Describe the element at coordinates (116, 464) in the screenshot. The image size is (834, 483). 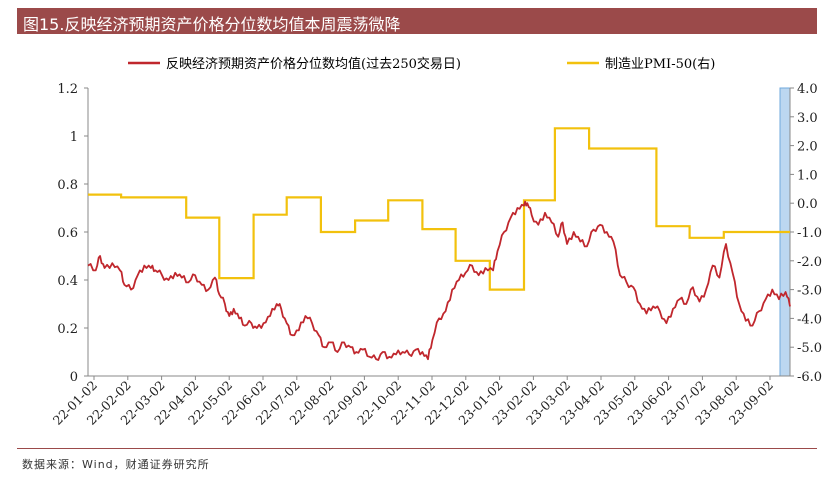
I see `source-note: 数据来源：Wind，财通证券研究所` at that location.